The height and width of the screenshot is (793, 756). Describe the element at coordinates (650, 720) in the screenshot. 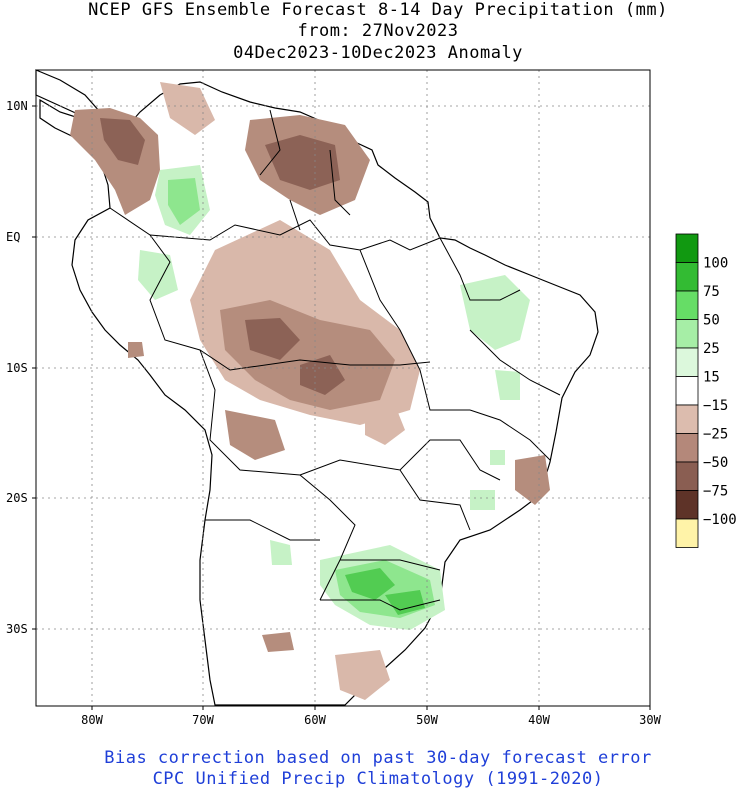

I see `lon-label-30w: 30W` at that location.